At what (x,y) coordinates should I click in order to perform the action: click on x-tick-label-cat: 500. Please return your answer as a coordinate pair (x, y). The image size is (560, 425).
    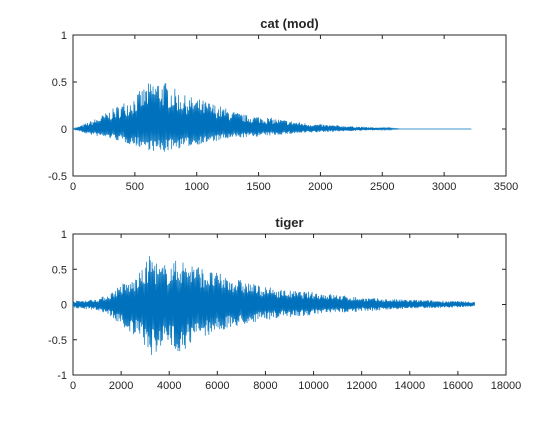
    Looking at the image, I should click on (135, 187).